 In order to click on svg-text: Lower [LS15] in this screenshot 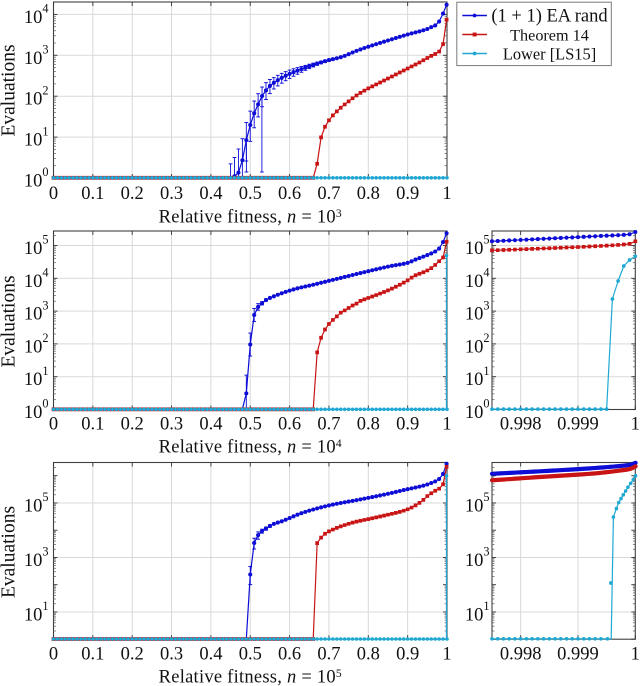, I will do `click(549, 53)`.